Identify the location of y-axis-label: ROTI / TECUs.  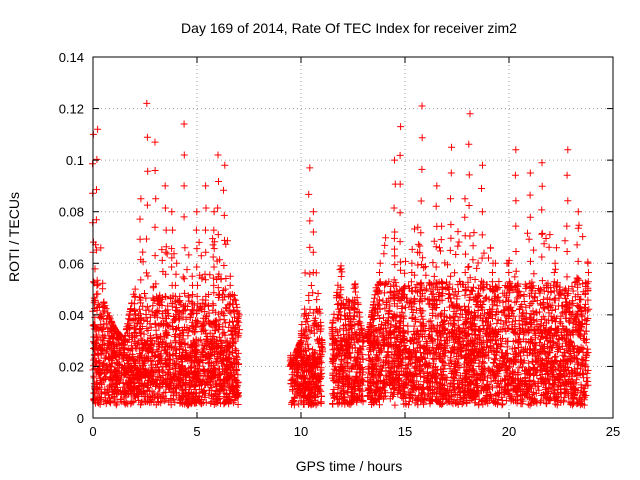
(14, 237).